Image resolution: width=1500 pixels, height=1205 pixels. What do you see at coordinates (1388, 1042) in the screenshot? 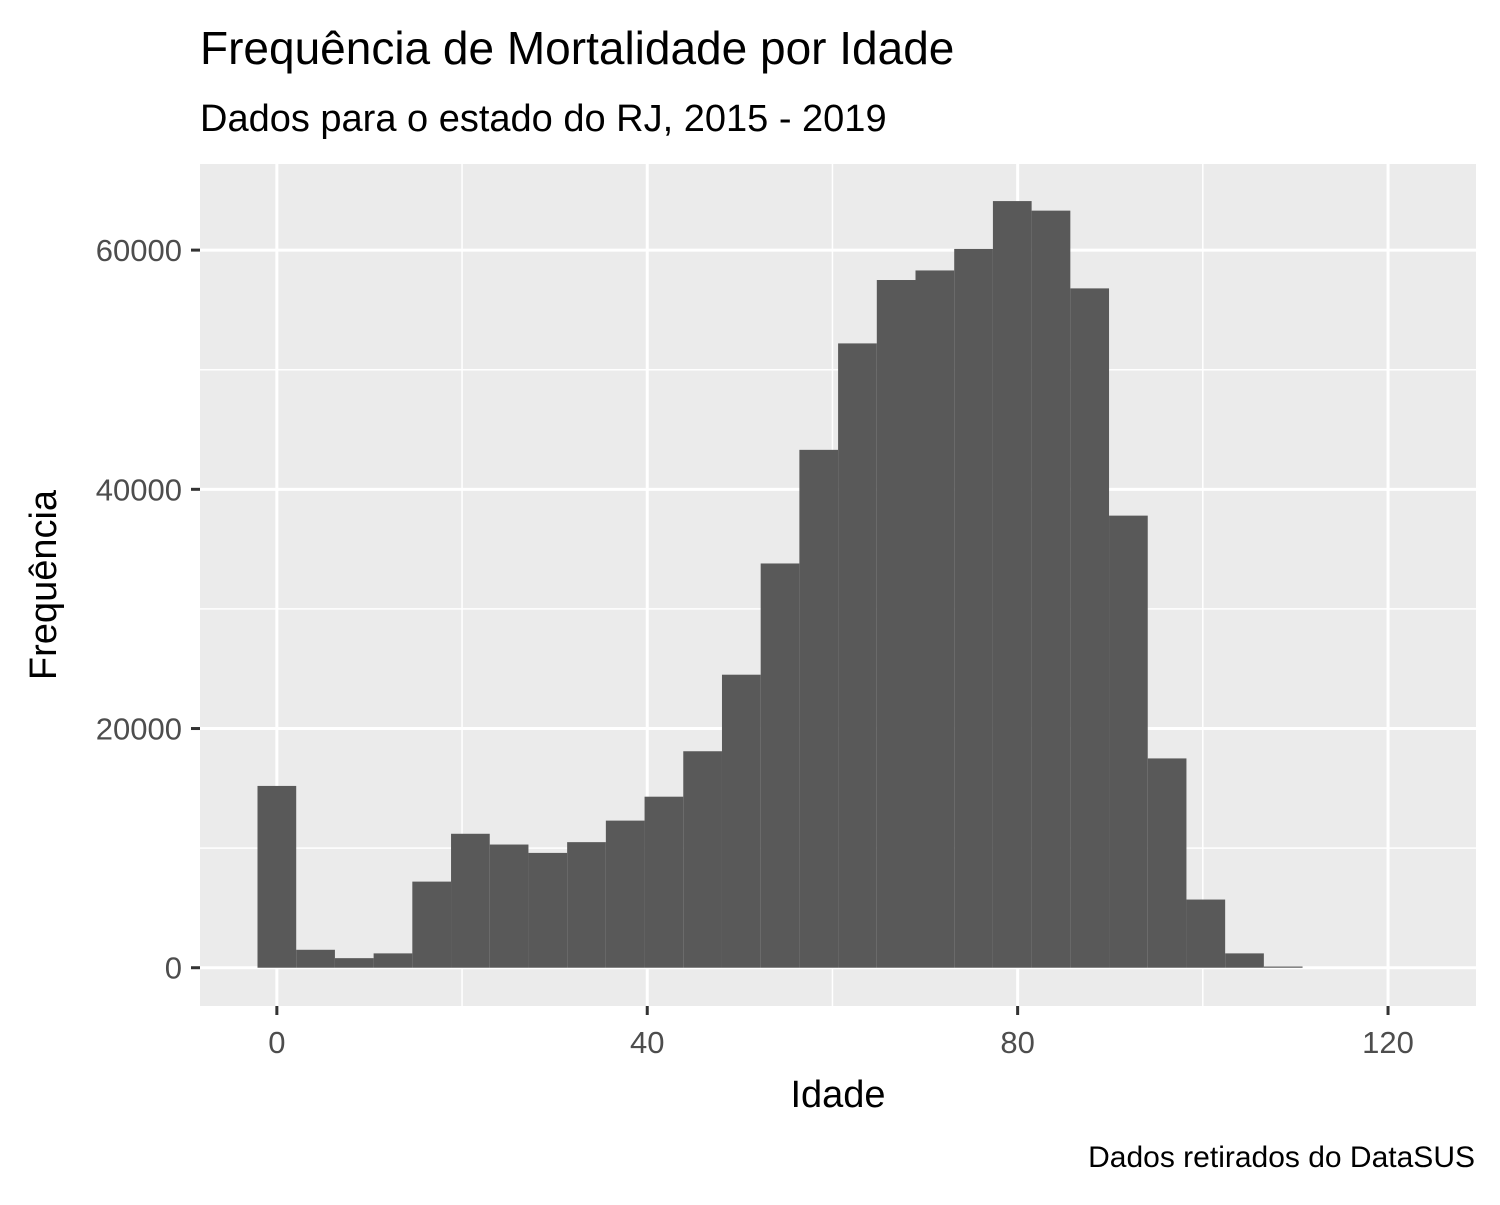
I see `x-tick-label: 120` at bounding box center [1388, 1042].